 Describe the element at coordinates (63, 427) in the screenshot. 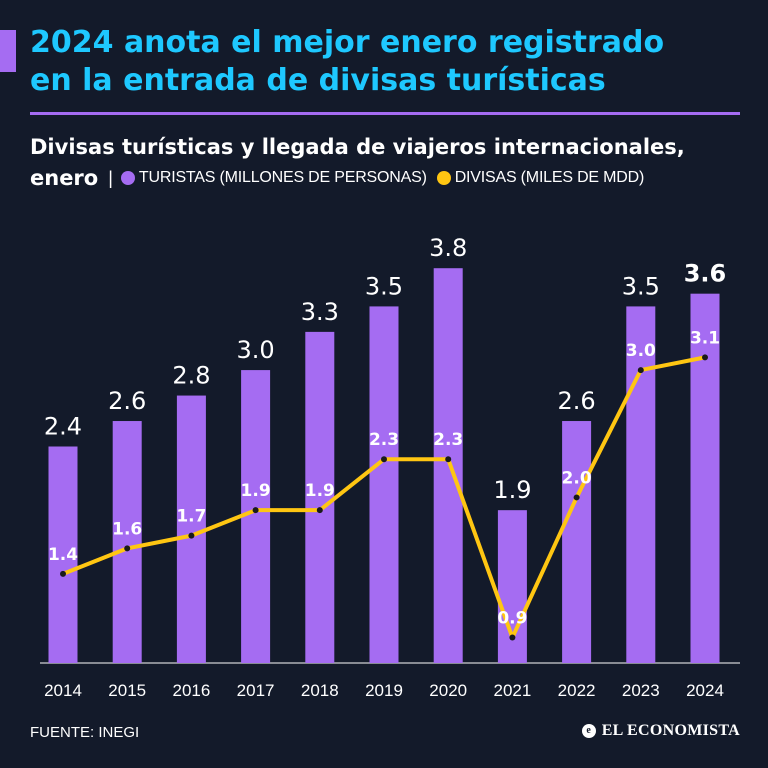

I see `bar-label-2014: 2.4` at that location.